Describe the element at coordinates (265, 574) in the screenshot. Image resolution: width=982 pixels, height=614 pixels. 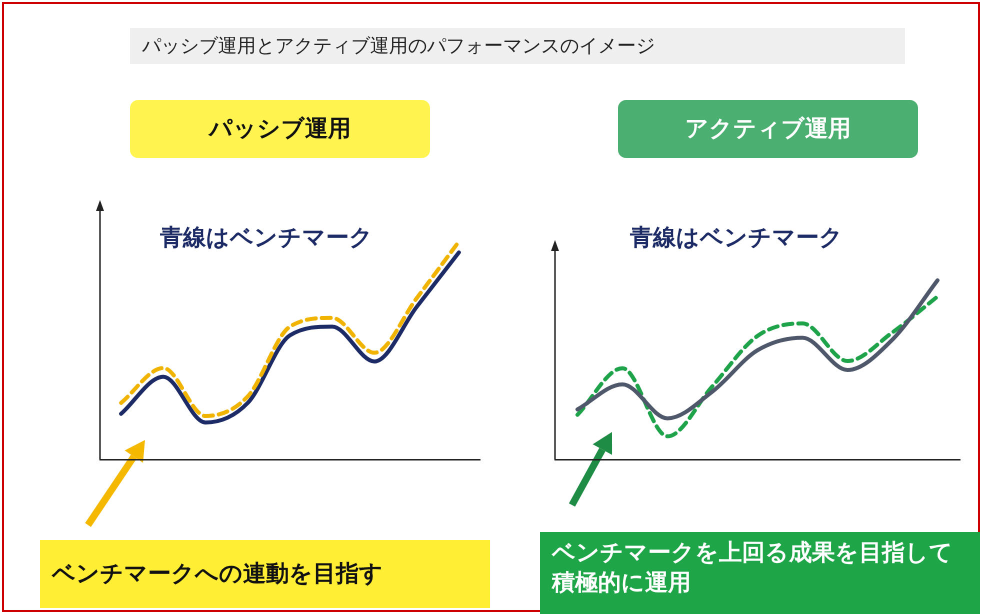
I see `text: ベンチマークへの連動を目指す` at that location.